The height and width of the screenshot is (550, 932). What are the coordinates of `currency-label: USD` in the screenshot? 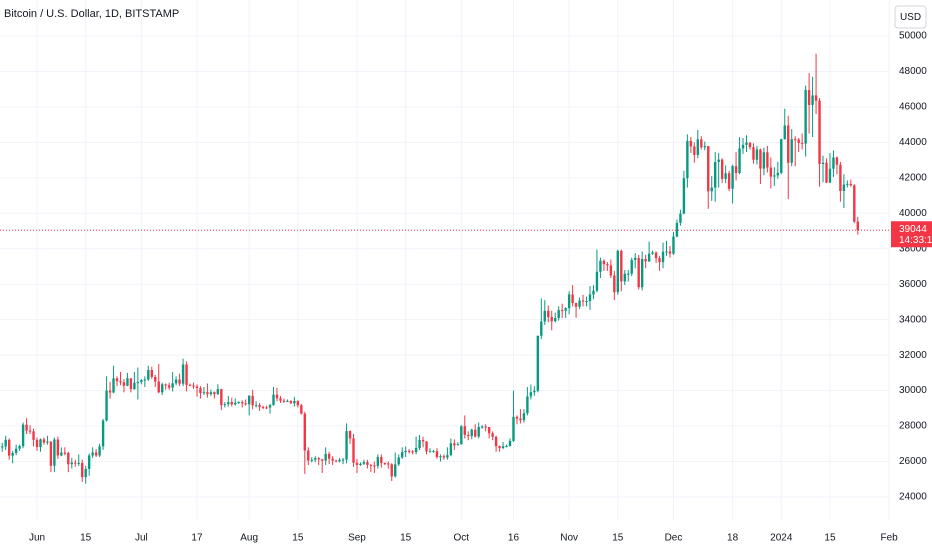 It's located at (910, 17).